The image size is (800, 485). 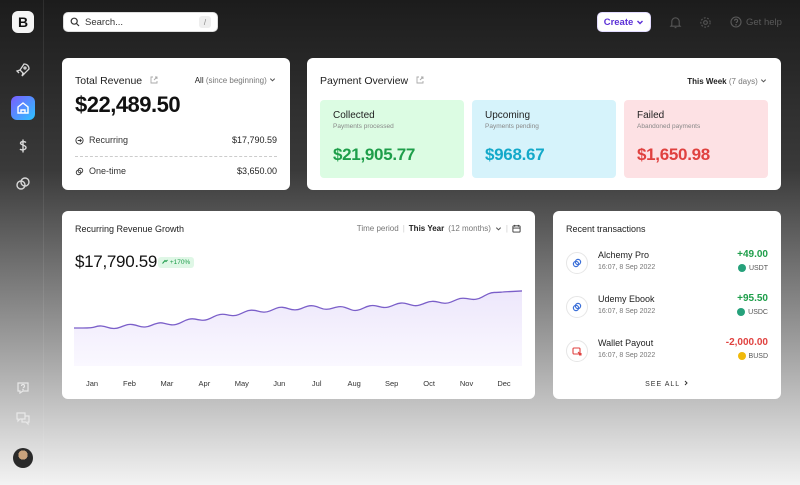 I want to click on growth-amount: $17,790.59, so click(x=116, y=261).